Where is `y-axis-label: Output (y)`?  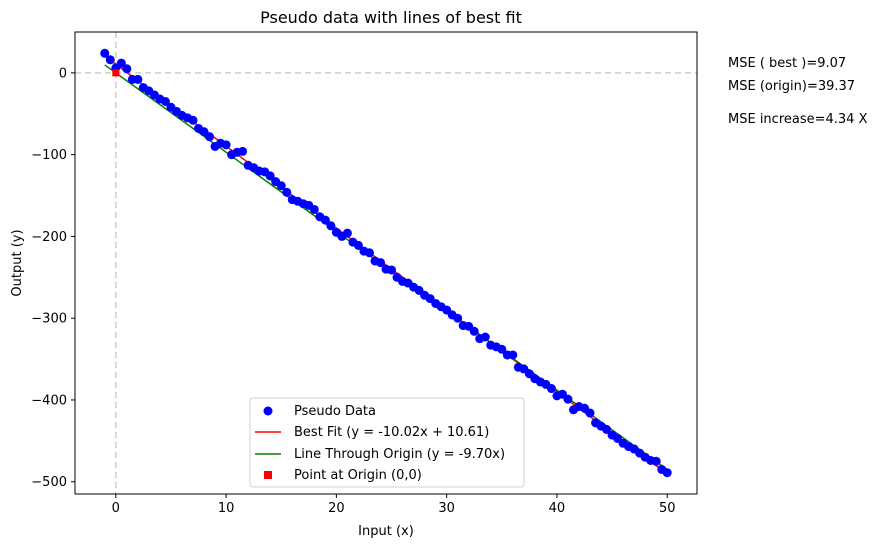 y-axis-label: Output (y) is located at coordinates (17, 262).